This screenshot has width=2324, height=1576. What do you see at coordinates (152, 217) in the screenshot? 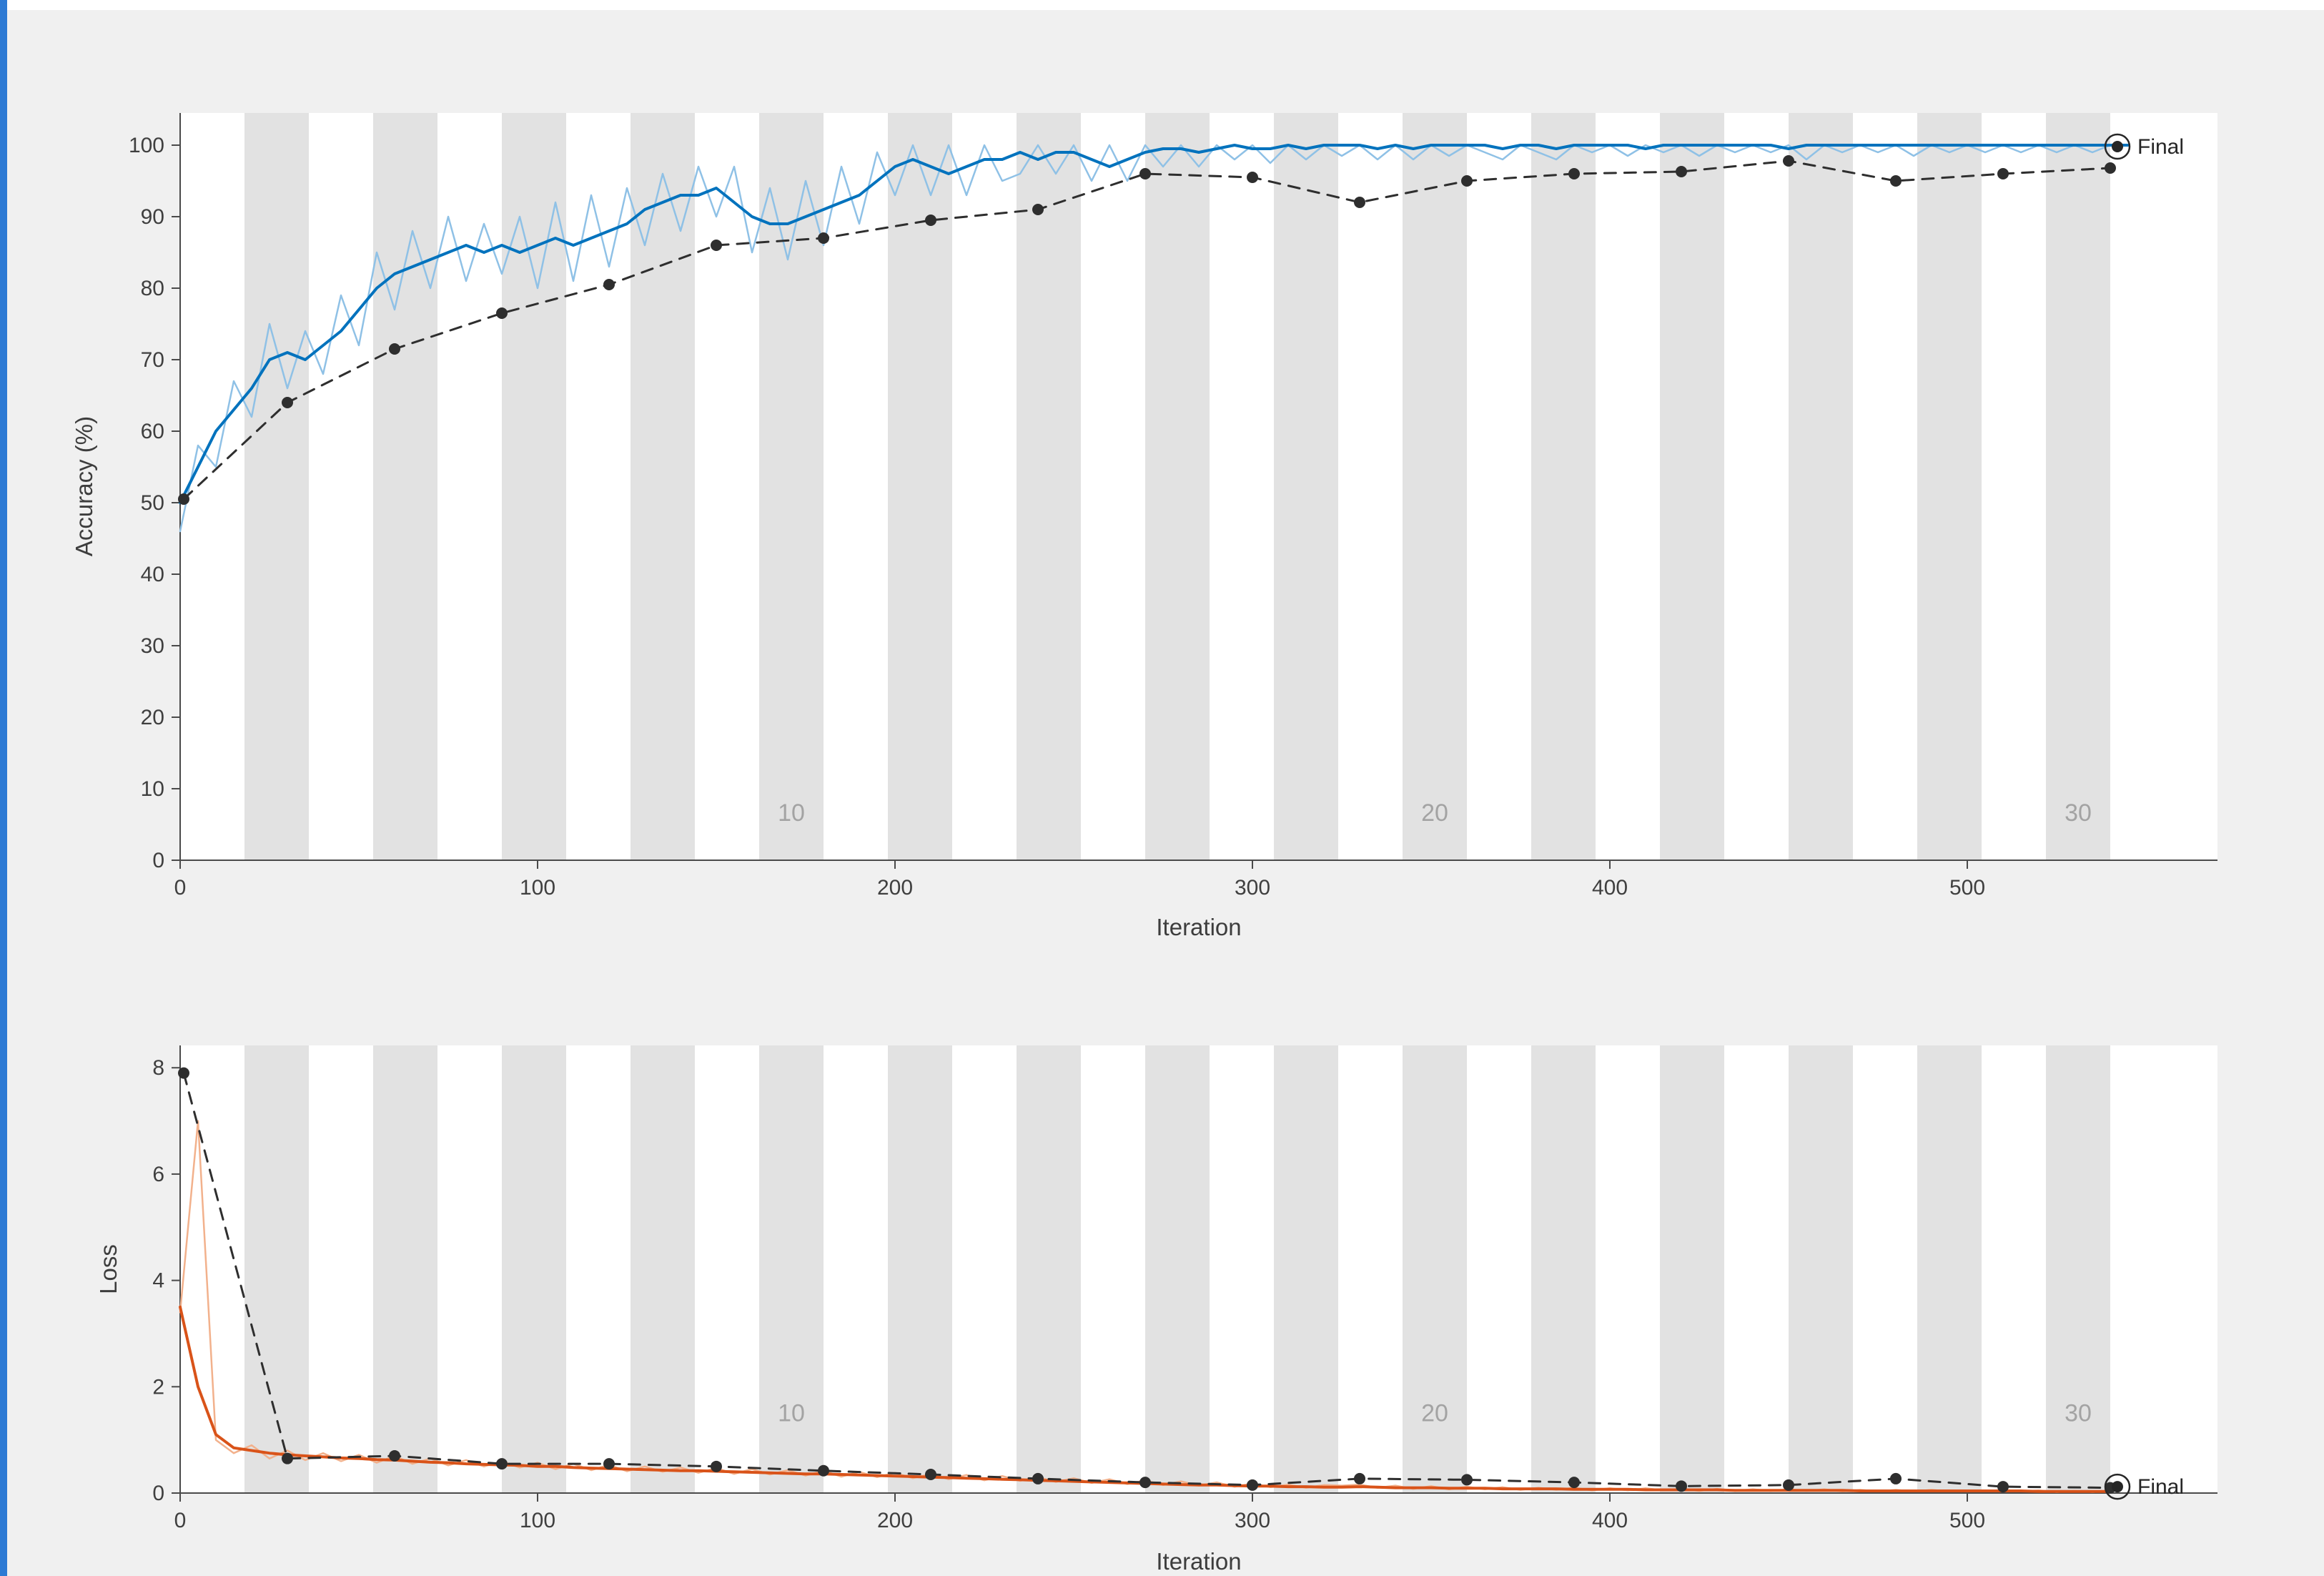
I see `y-tick-label: 90` at bounding box center [152, 217].